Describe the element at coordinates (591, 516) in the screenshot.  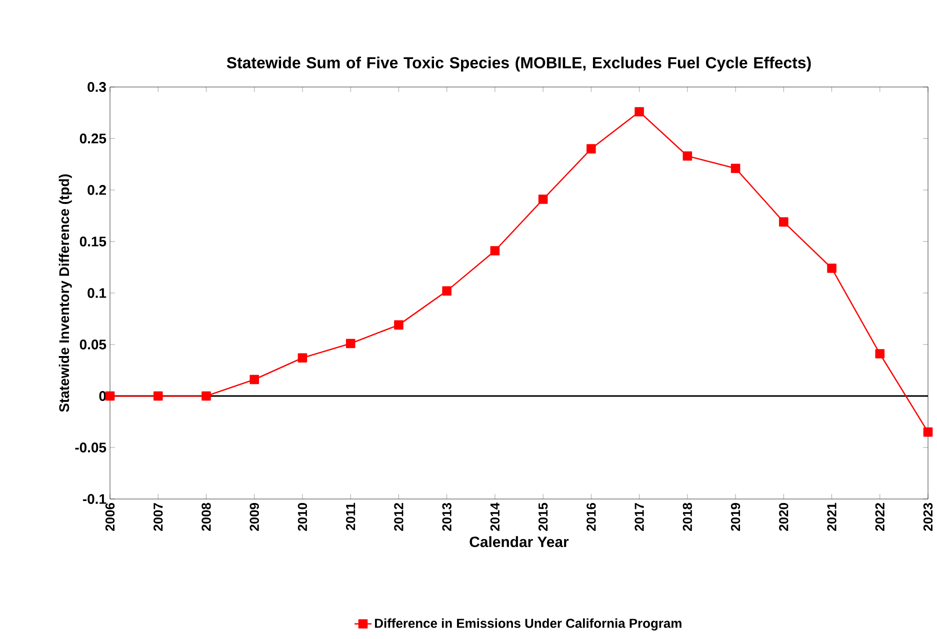
I see `x-tick-label: 2016` at that location.